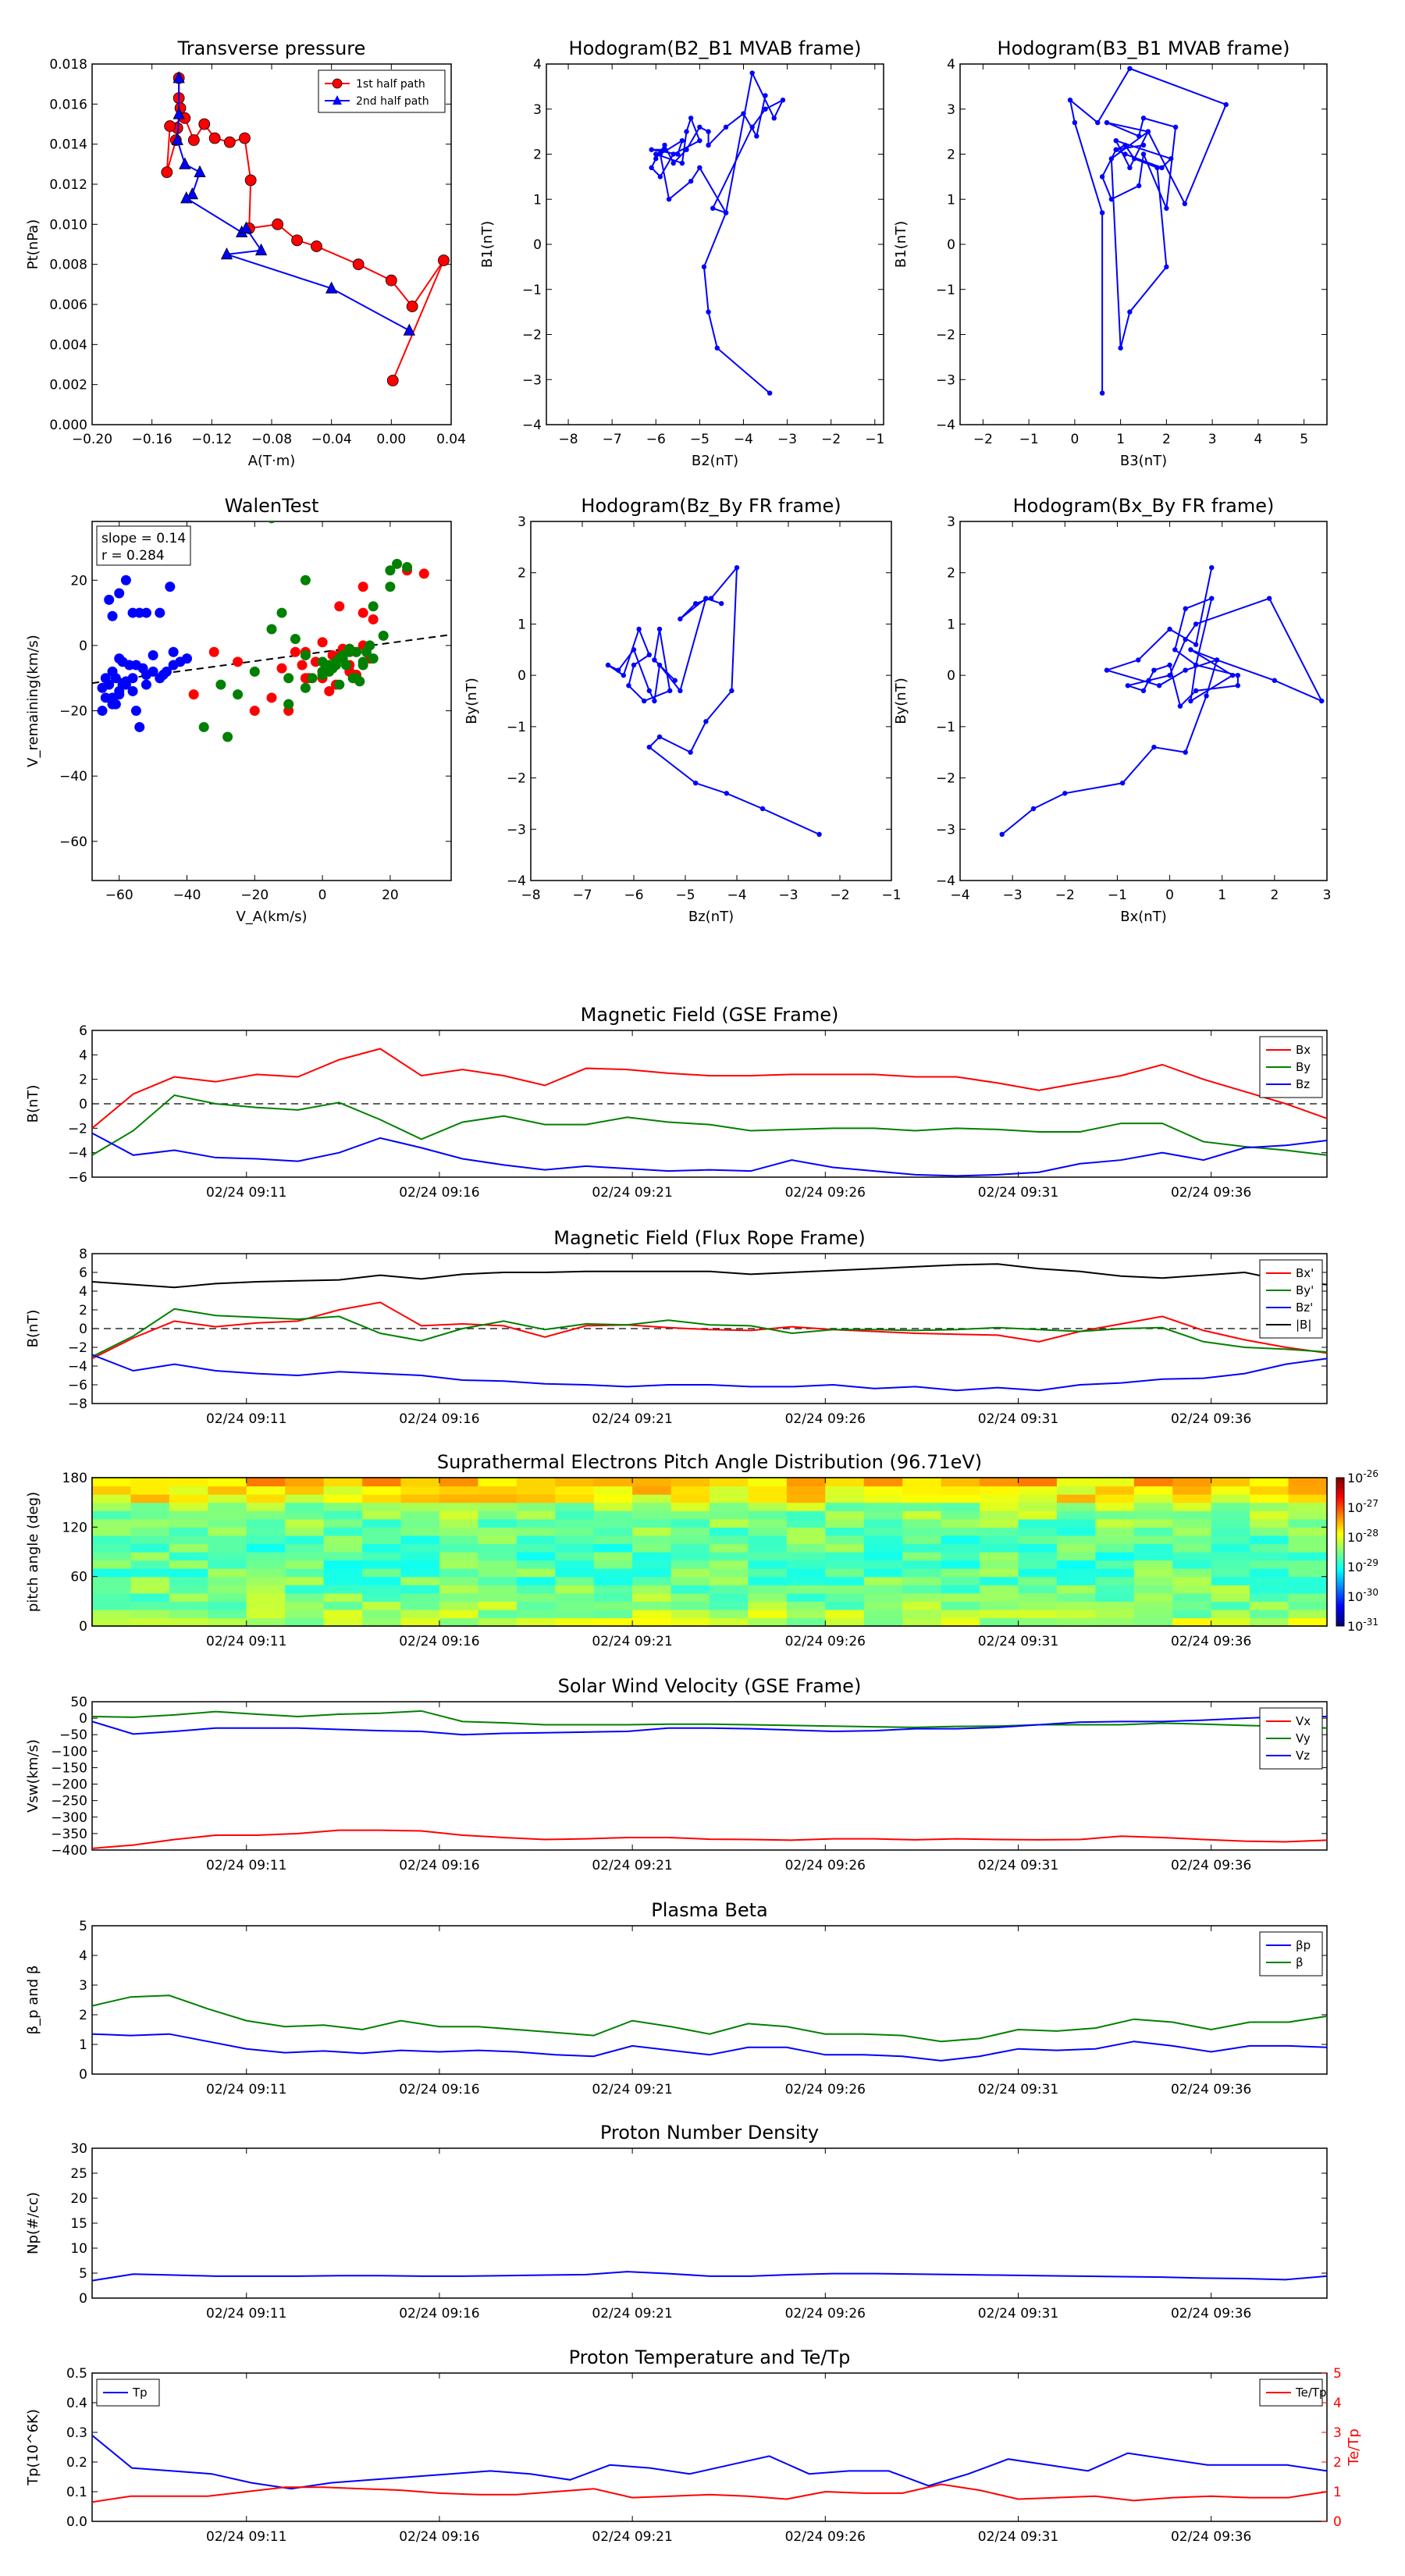 The height and width of the screenshot is (2576, 1405). Describe the element at coordinates (1166, 439) in the screenshot. I see `x-tick-label: 2` at that location.